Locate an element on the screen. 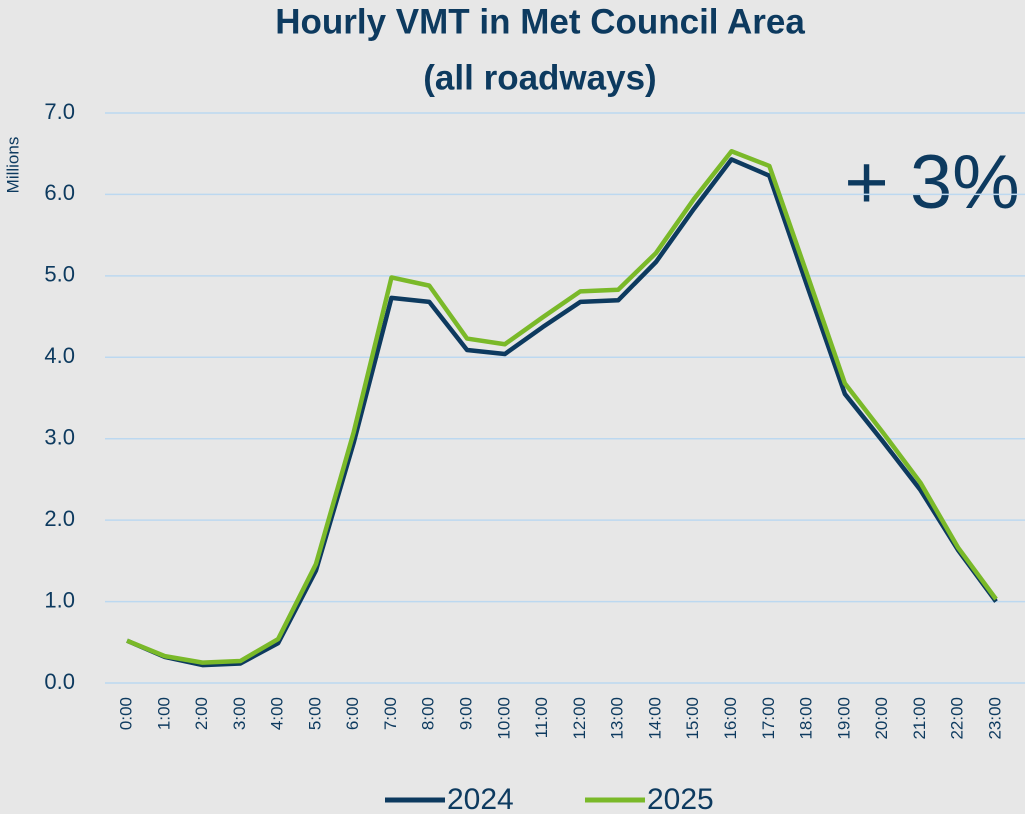 The image size is (1025, 814). legend-label: 2025 is located at coordinates (680, 798).